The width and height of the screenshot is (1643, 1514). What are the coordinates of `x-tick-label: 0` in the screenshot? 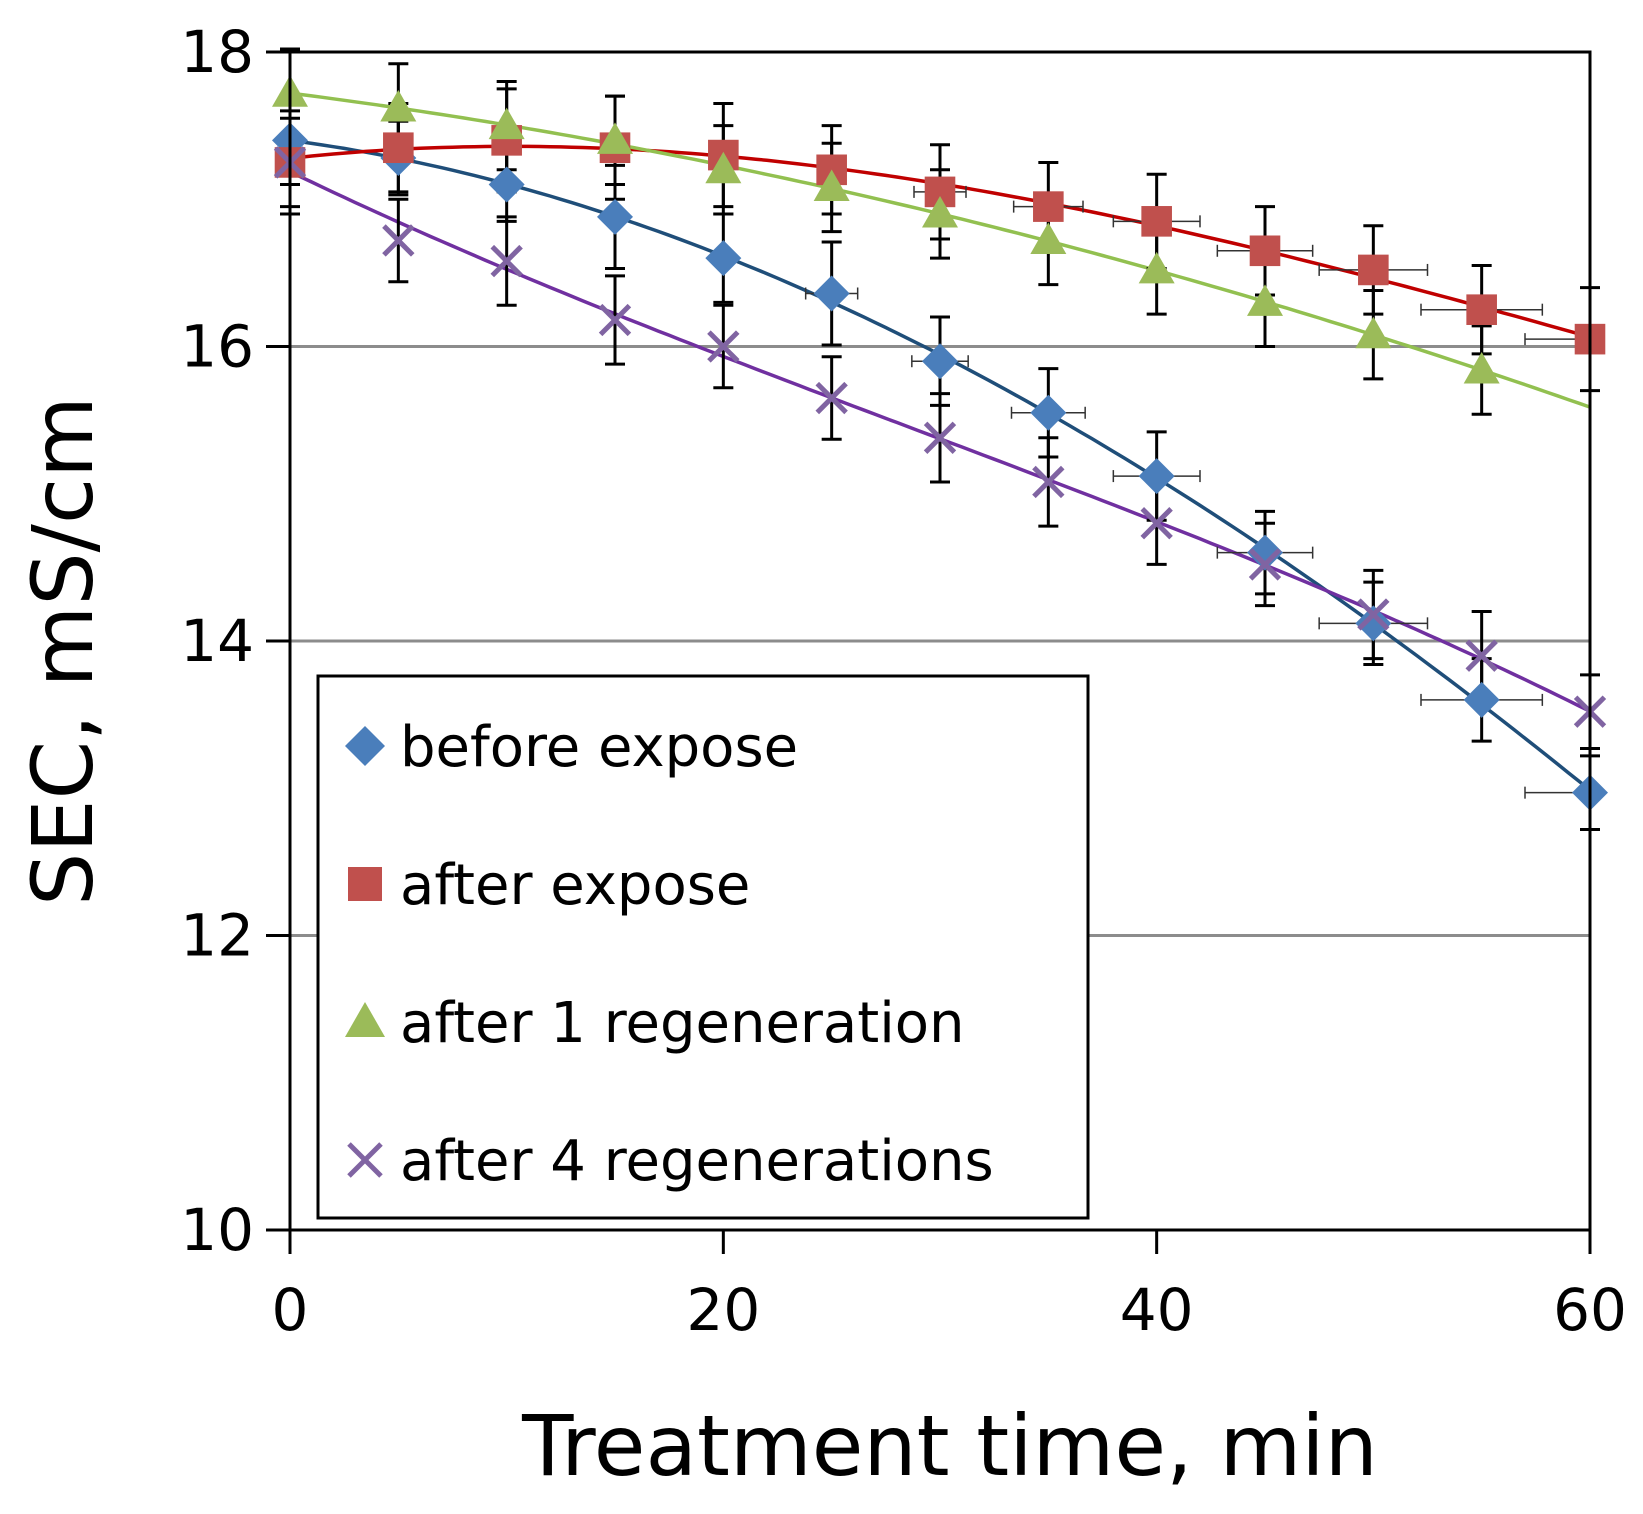 It's located at (290, 1310).